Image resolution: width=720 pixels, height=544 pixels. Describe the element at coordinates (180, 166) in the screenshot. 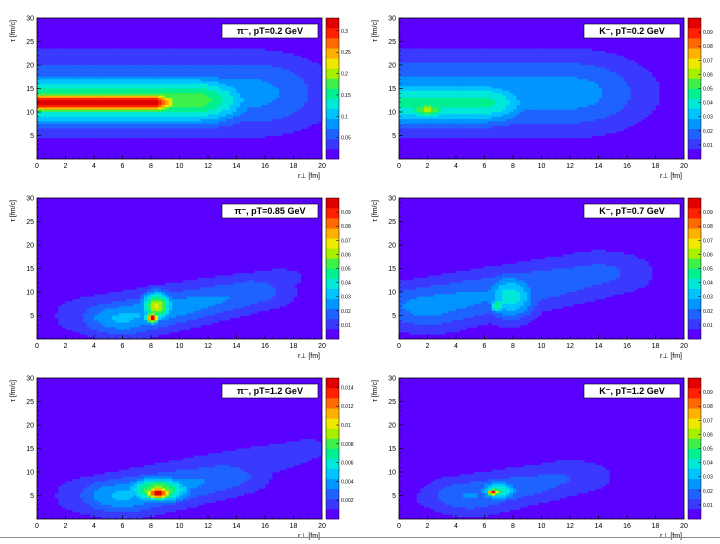

I see `x-tick-label: 10` at that location.